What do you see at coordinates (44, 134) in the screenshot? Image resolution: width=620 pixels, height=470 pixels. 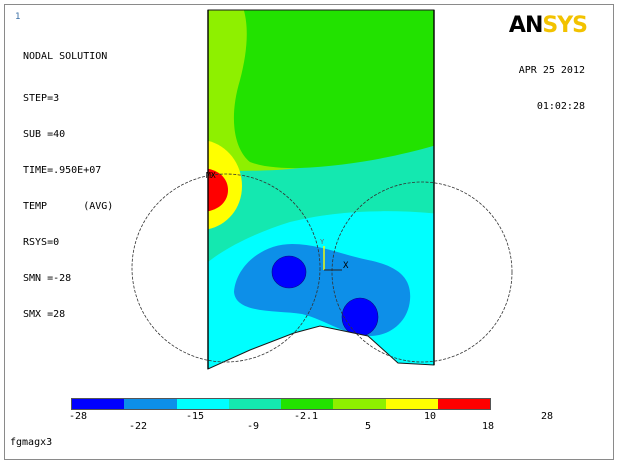 I see `substep-label: SUB =40` at bounding box center [44, 134].